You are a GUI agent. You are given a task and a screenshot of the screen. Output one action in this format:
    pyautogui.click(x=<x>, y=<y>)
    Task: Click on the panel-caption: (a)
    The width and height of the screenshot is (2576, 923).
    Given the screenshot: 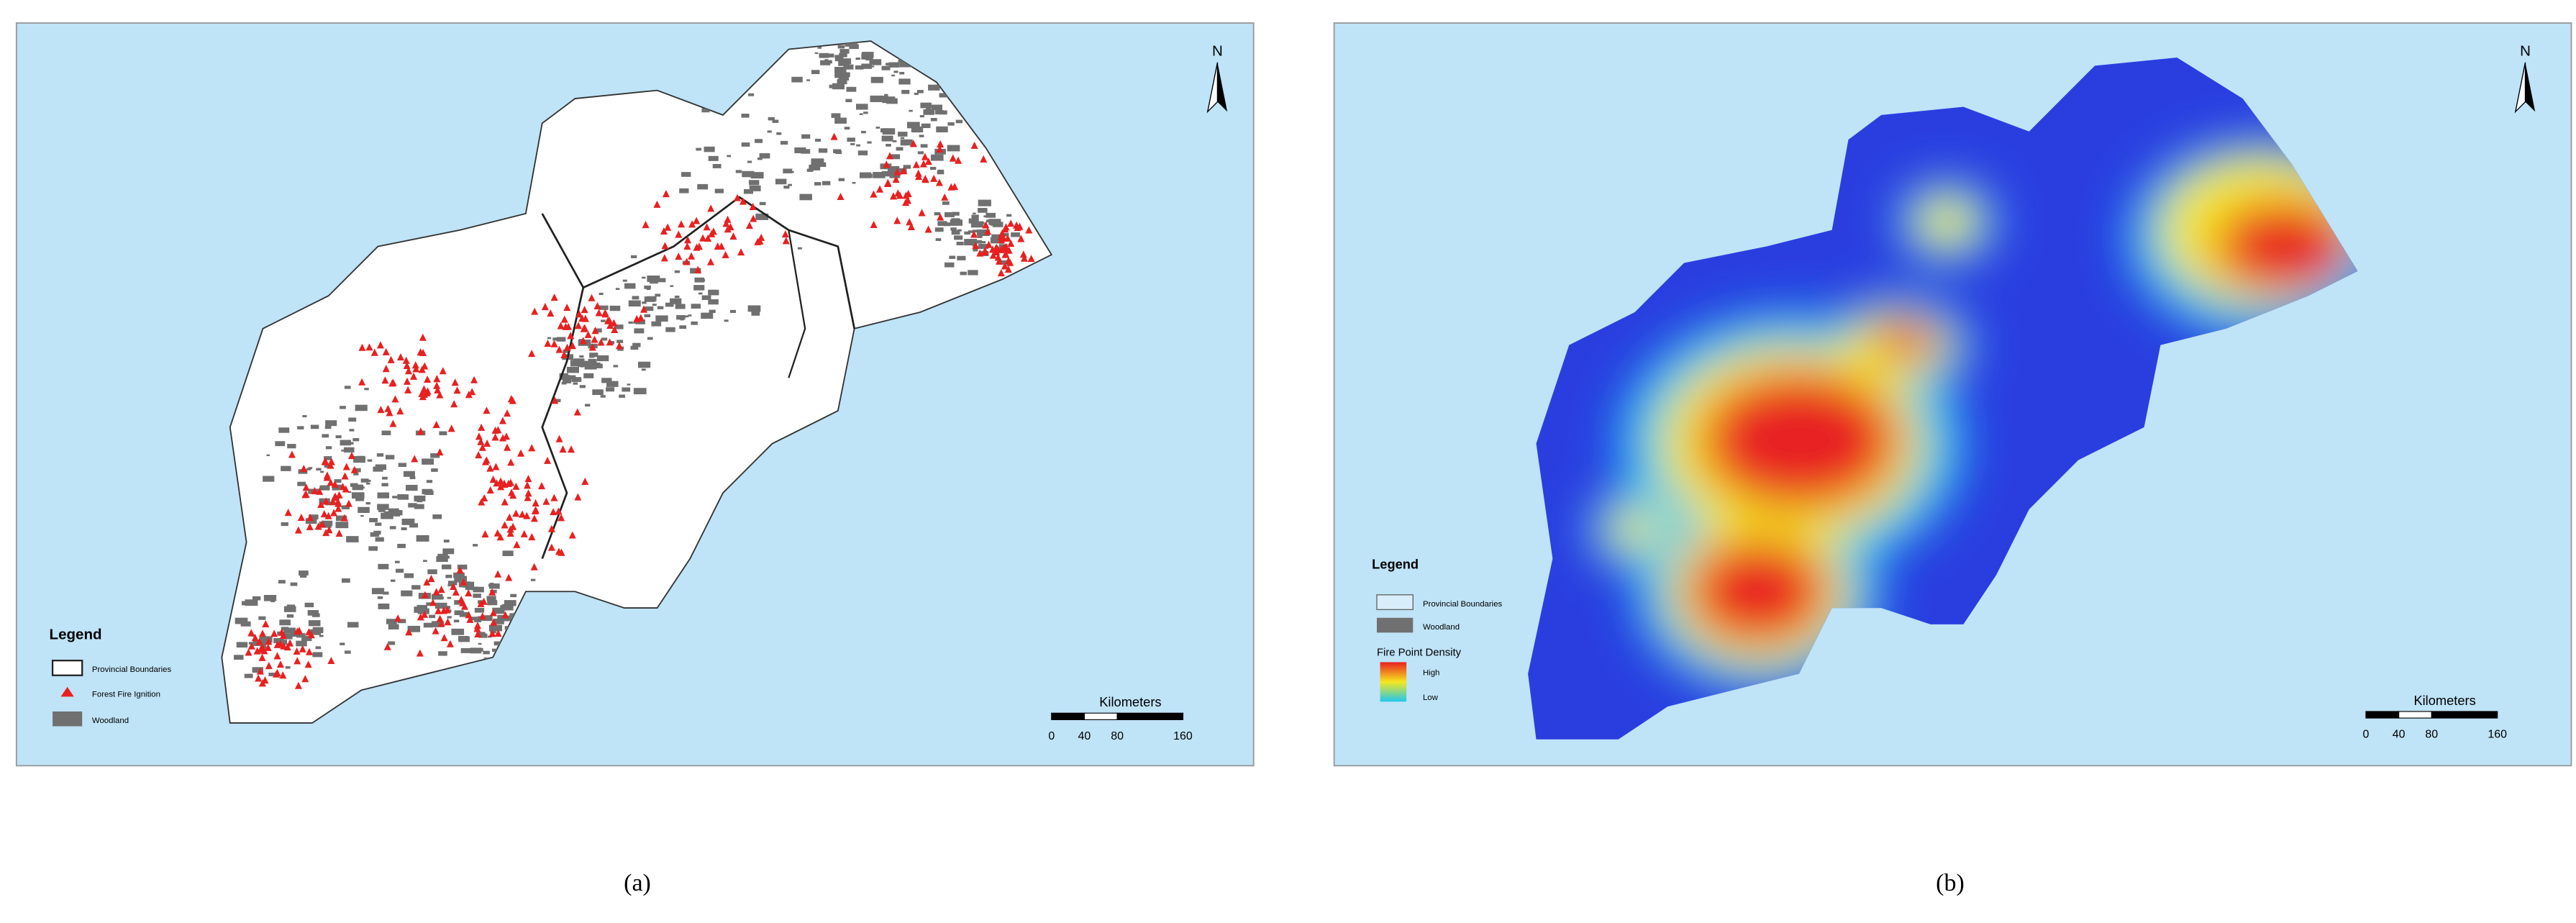 What is the action you would take?
    pyautogui.click(x=637, y=883)
    